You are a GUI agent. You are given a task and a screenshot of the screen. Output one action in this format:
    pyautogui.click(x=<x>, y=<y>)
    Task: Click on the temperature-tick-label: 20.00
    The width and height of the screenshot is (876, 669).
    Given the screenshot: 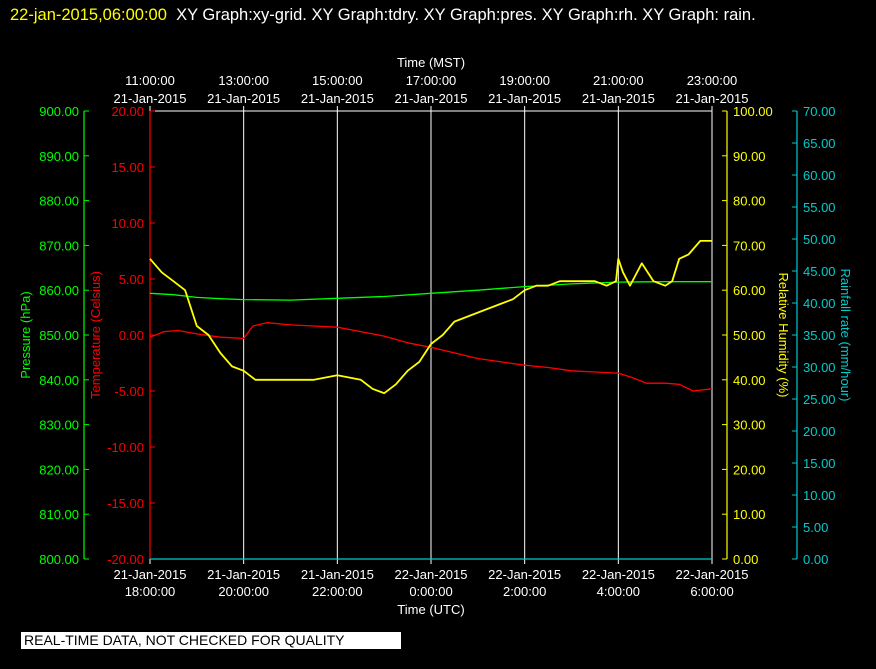 What is the action you would take?
    pyautogui.click(x=127, y=111)
    